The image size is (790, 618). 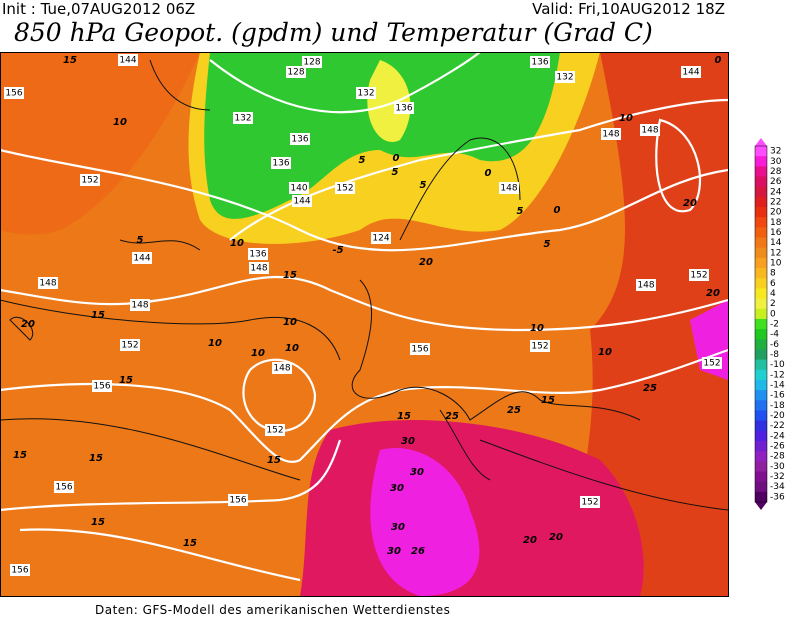 I want to click on geopotential-label: 132, so click(x=365, y=94).